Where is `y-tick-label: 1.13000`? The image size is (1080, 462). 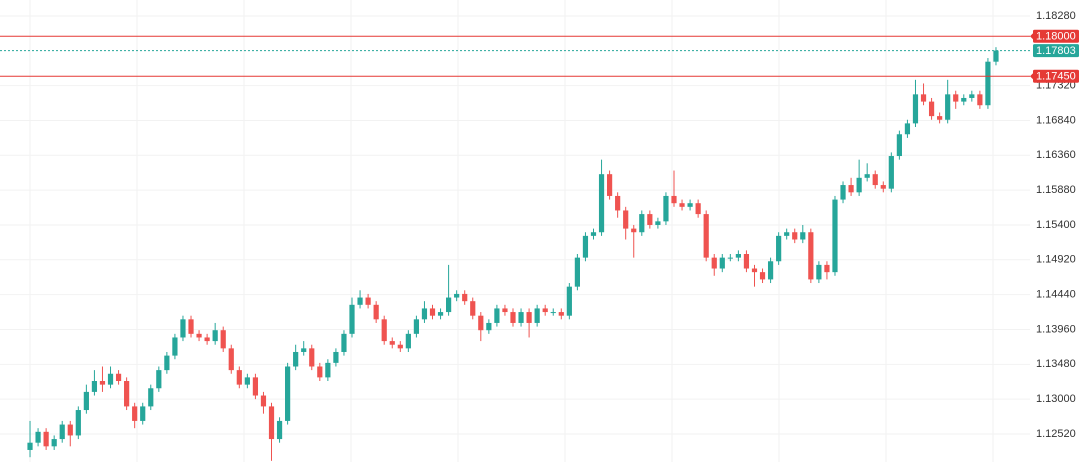 y-tick-label: 1.13000 is located at coordinates (1056, 399).